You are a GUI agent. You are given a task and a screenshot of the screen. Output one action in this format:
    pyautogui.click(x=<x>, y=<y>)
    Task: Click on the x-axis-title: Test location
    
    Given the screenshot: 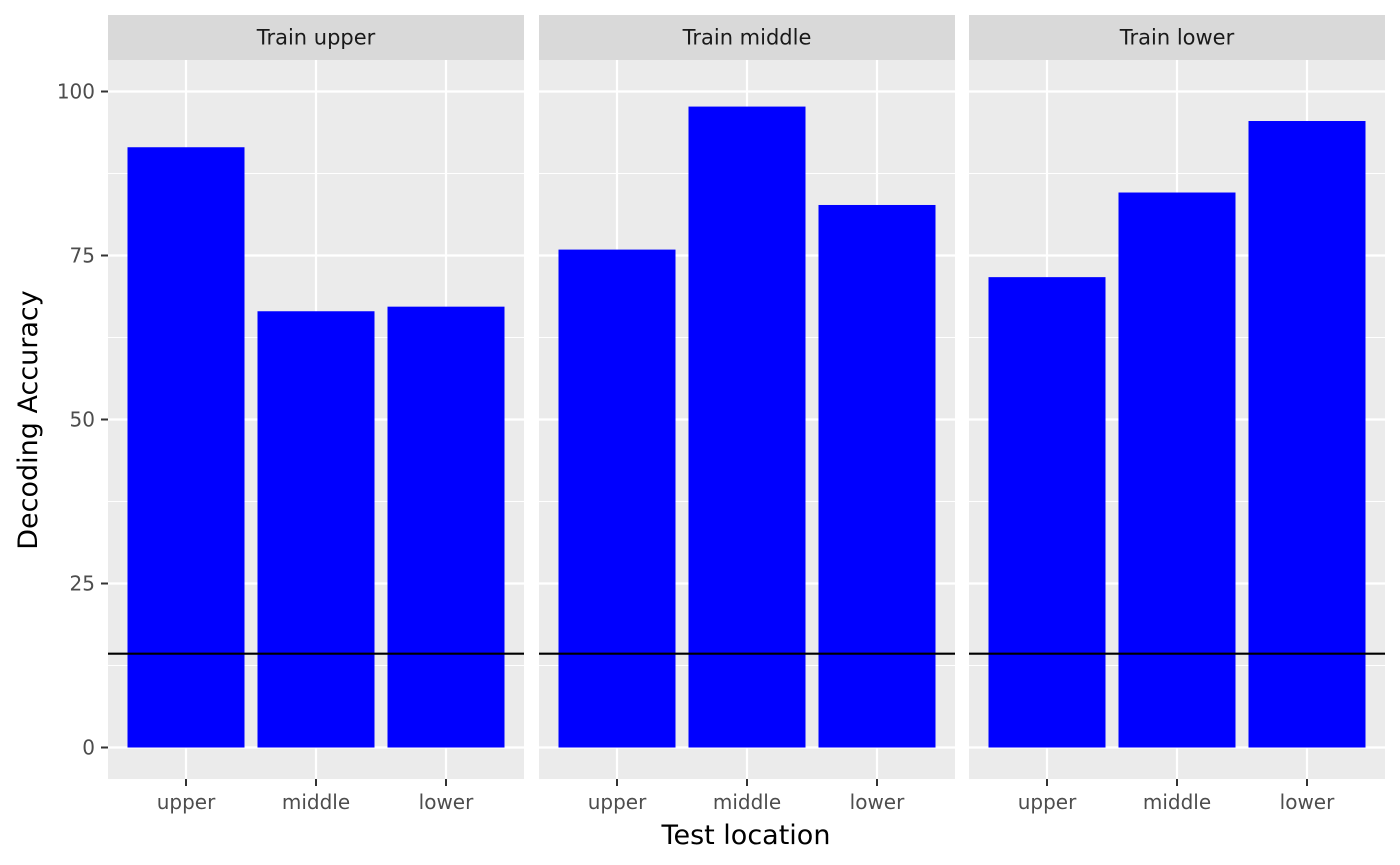 What is the action you would take?
    pyautogui.click(x=746, y=835)
    